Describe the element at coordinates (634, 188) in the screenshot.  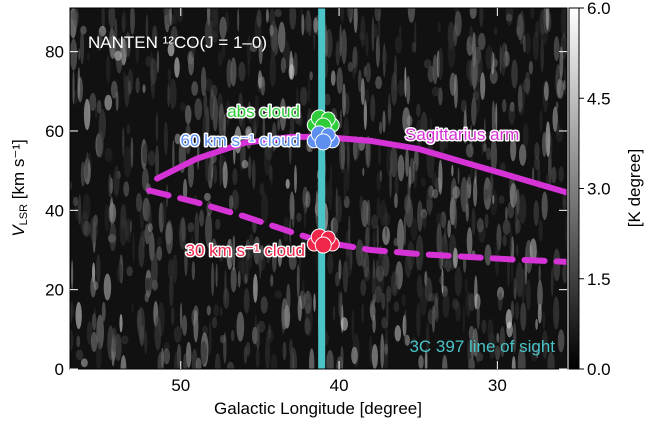
I see `colorbar-label: [K degree]` at that location.